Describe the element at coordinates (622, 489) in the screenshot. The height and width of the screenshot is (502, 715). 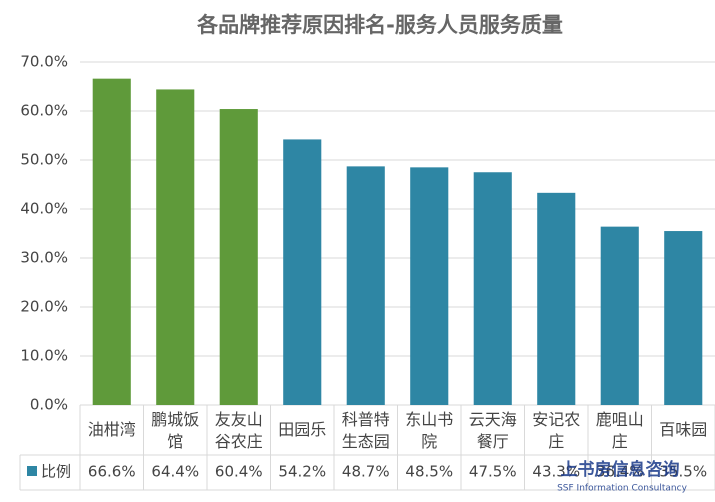
I see `watermark-subtitle: SSF Information Consultancy` at that location.